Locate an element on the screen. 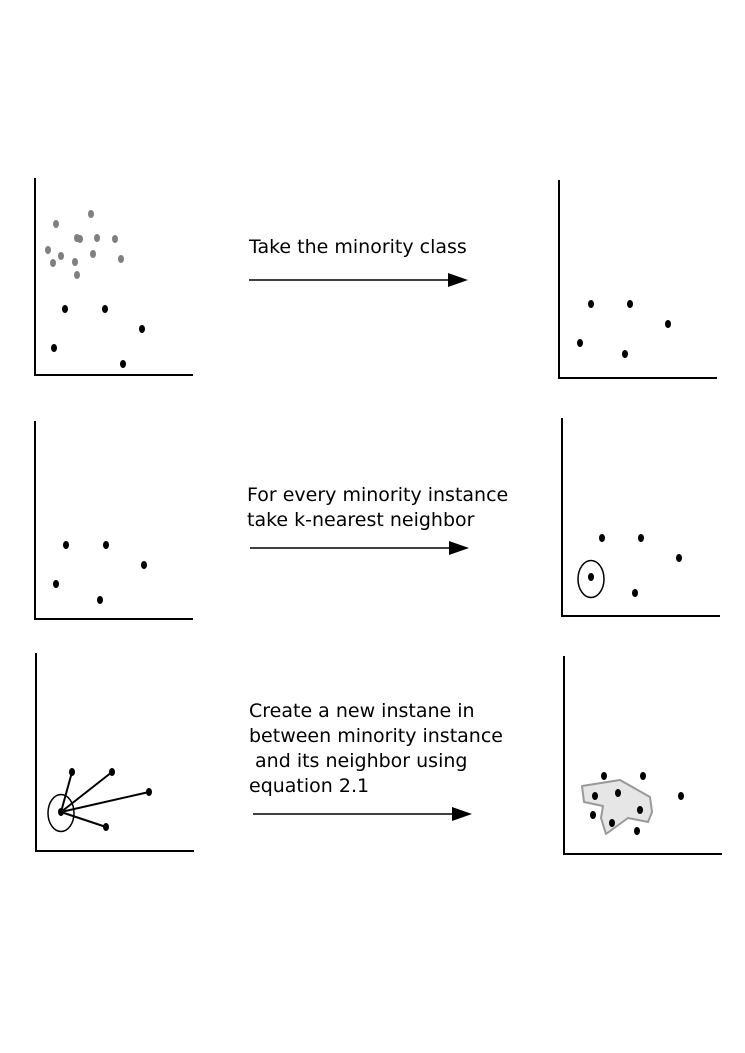 This screenshot has height=1053, width=745. caption-line: equation 2.1 is located at coordinates (309, 786).